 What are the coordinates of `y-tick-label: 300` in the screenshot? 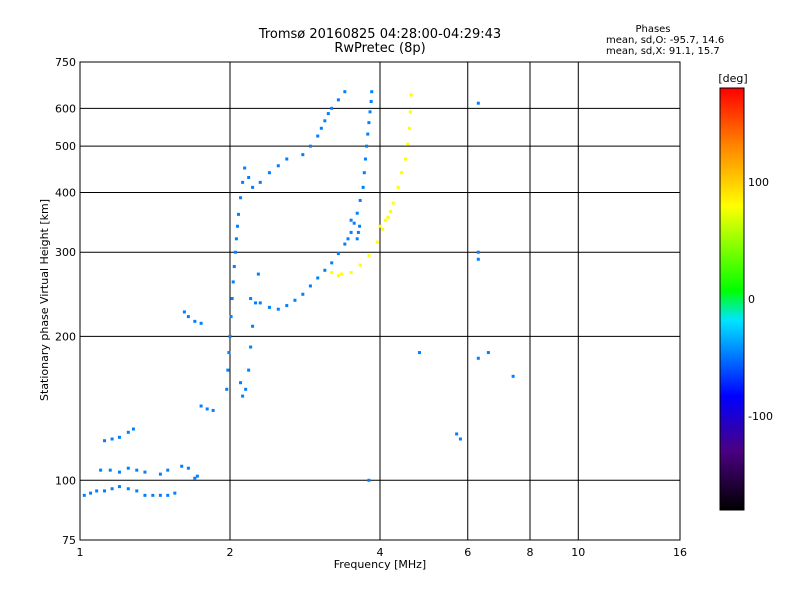 It's located at (65, 252).